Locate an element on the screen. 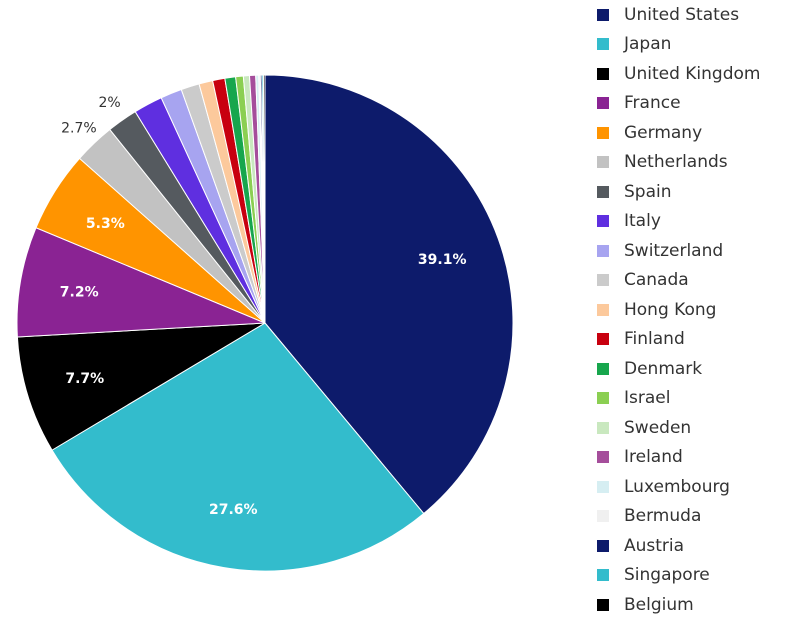  legend-item: Denmark is located at coordinates (678, 369).